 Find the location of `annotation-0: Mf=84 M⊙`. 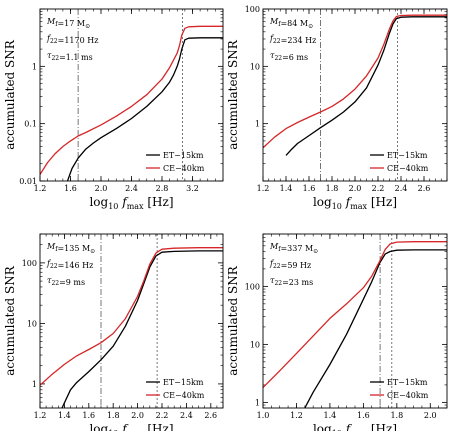

annotation-0: Mf=84 M⊙ is located at coordinates (291, 23).